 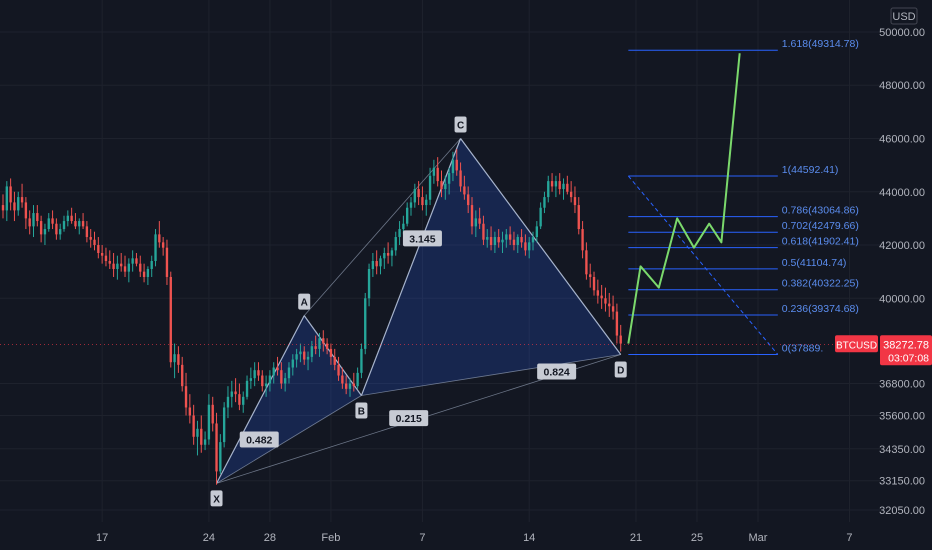 I want to click on fib-level-label: 1.618(49314.78), so click(x=820, y=44).